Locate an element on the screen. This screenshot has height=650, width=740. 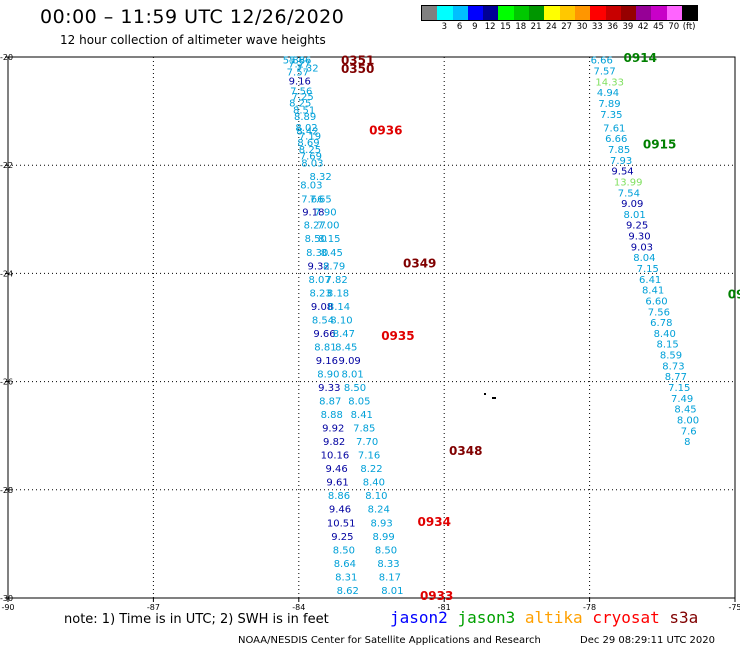
swh-value: 4.94 is located at coordinates (608, 93).